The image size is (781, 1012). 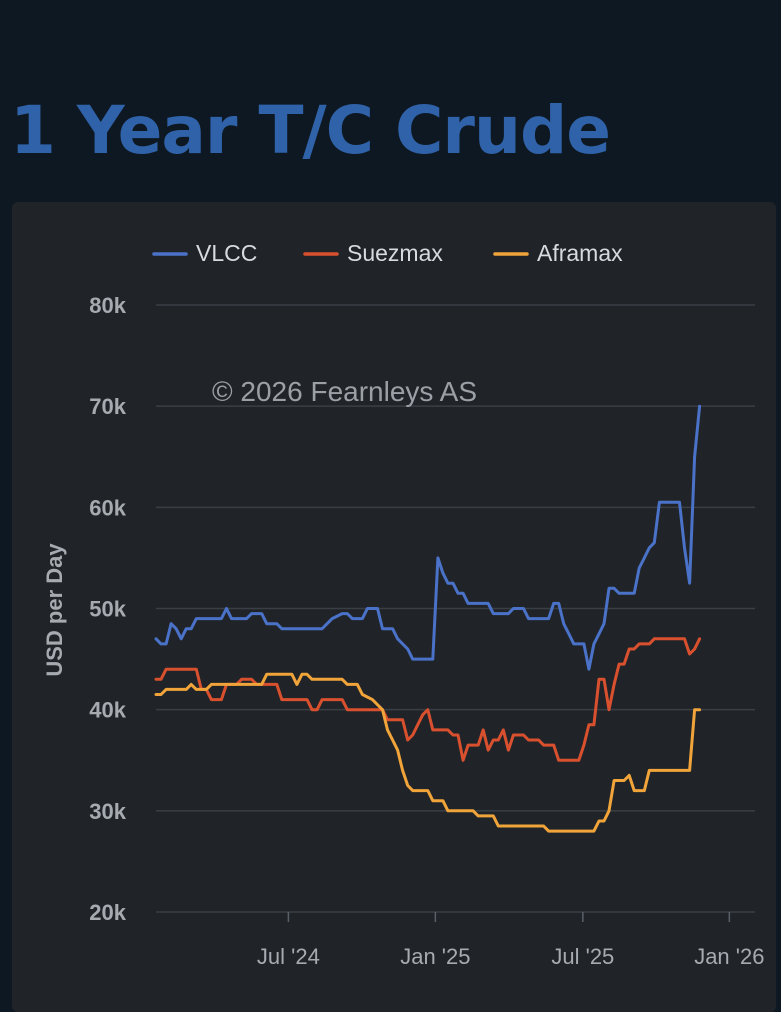 What do you see at coordinates (107, 305) in the screenshot?
I see `y-tick-label: 80k` at bounding box center [107, 305].